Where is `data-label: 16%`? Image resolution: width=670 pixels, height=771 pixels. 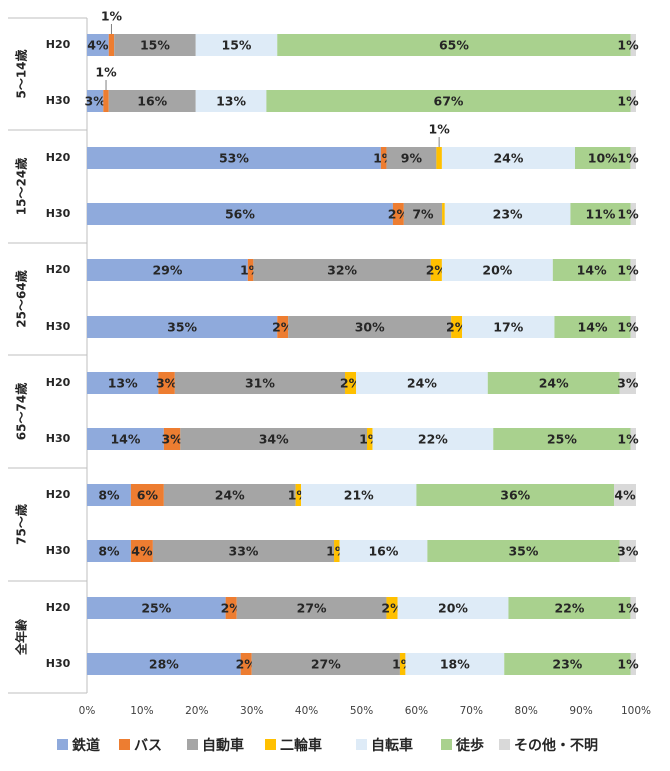
data-label: 16% is located at coordinates (383, 551).